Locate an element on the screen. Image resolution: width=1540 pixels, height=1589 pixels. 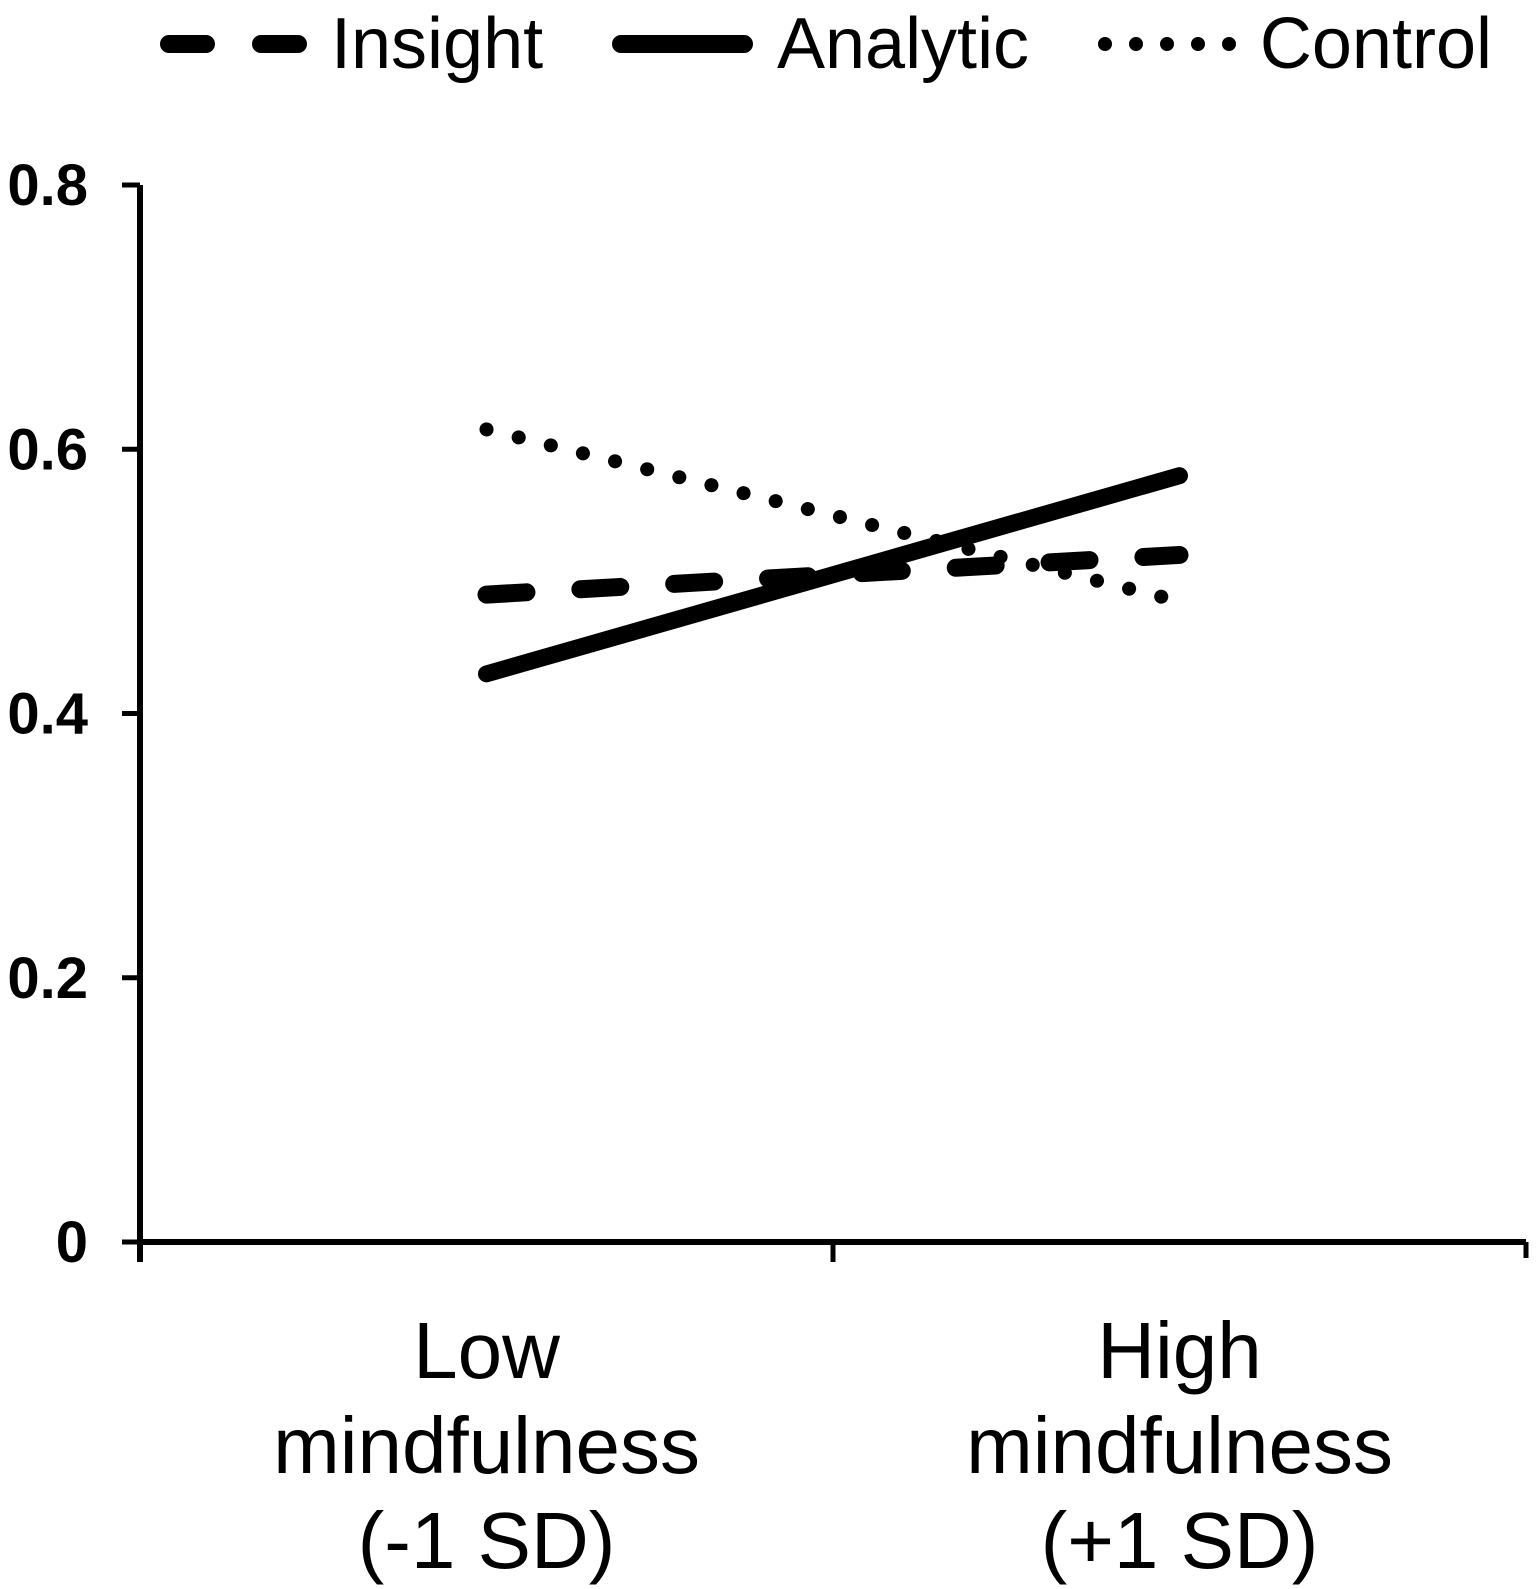
svg-text: 0.4 is located at coordinates (47, 714).